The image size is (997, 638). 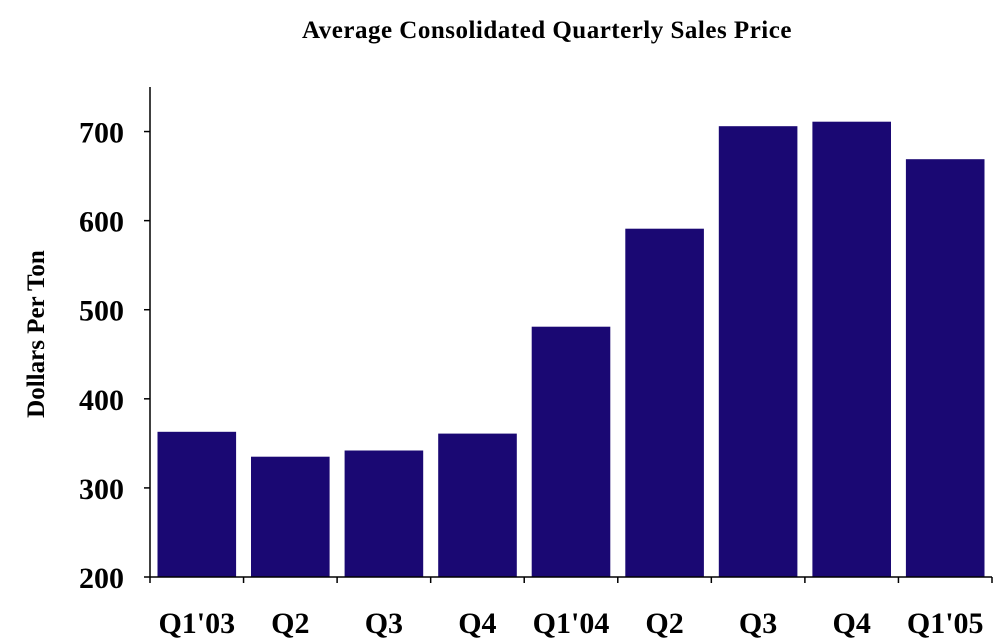 I want to click on x-ticks-group: Q1'03 Q2 Q3 Q4 Q1'04 Q2 Q3 Q4 Q1'05, so click(x=571, y=607).